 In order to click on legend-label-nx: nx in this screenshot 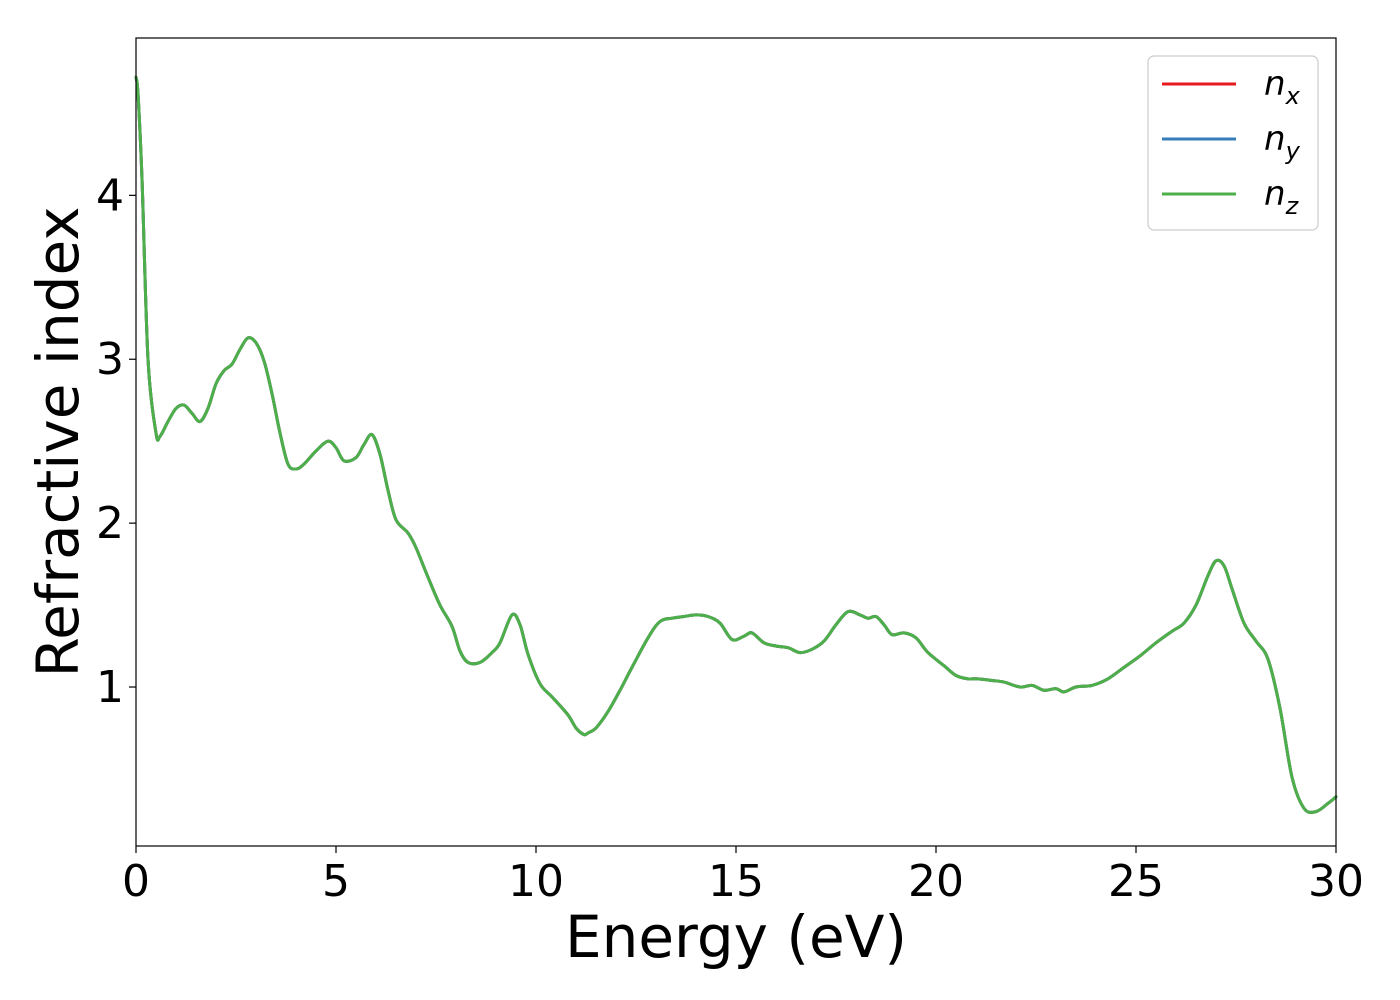, I will do `click(1282, 87)`.